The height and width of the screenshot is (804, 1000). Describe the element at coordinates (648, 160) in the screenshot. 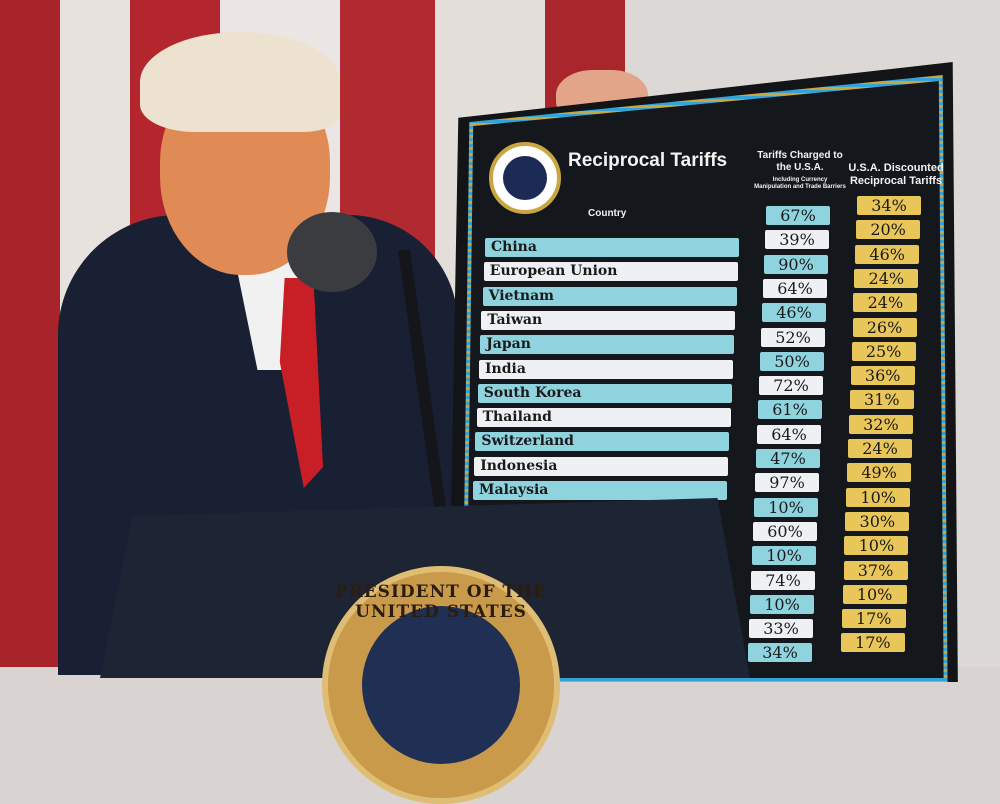

I see `board-title: Reciprocal Tariffs` at that location.